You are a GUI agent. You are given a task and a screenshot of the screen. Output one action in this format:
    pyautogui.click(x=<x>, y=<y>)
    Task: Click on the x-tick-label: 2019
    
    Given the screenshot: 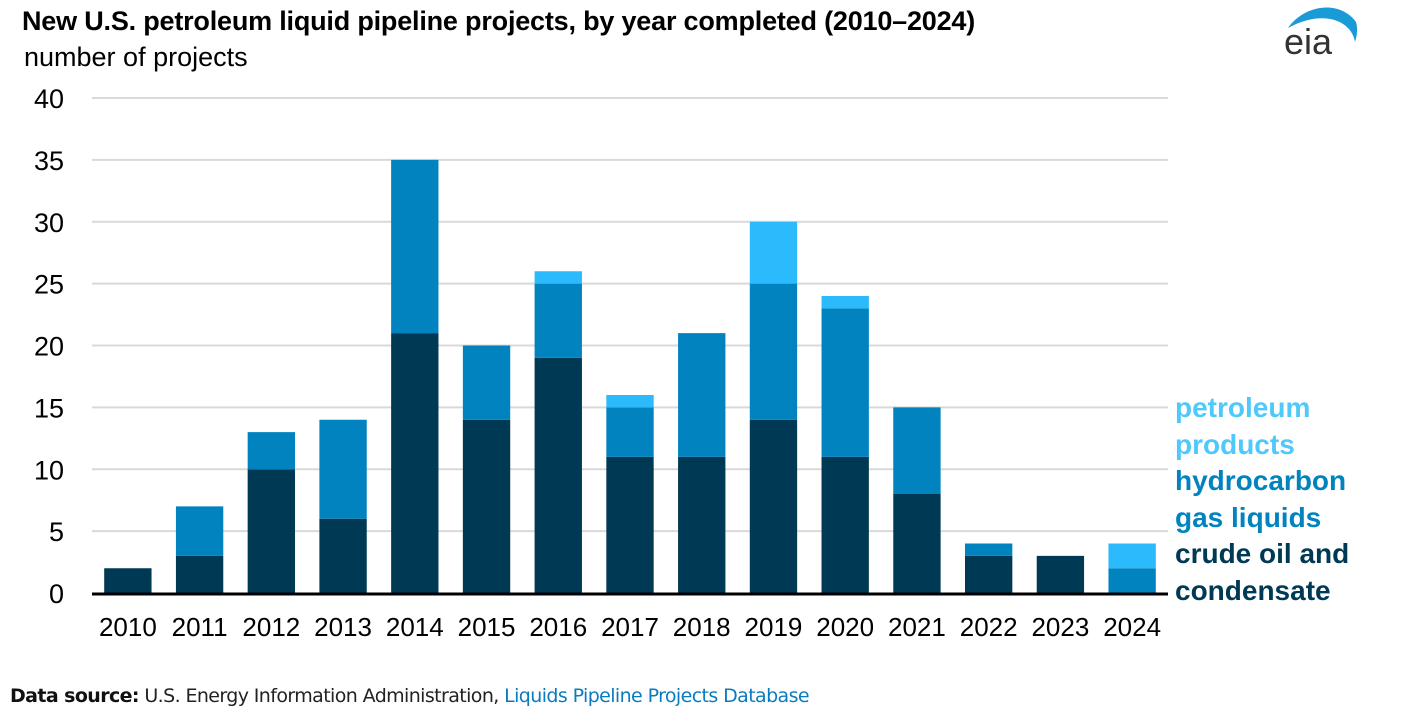 What is the action you would take?
    pyautogui.click(x=774, y=627)
    